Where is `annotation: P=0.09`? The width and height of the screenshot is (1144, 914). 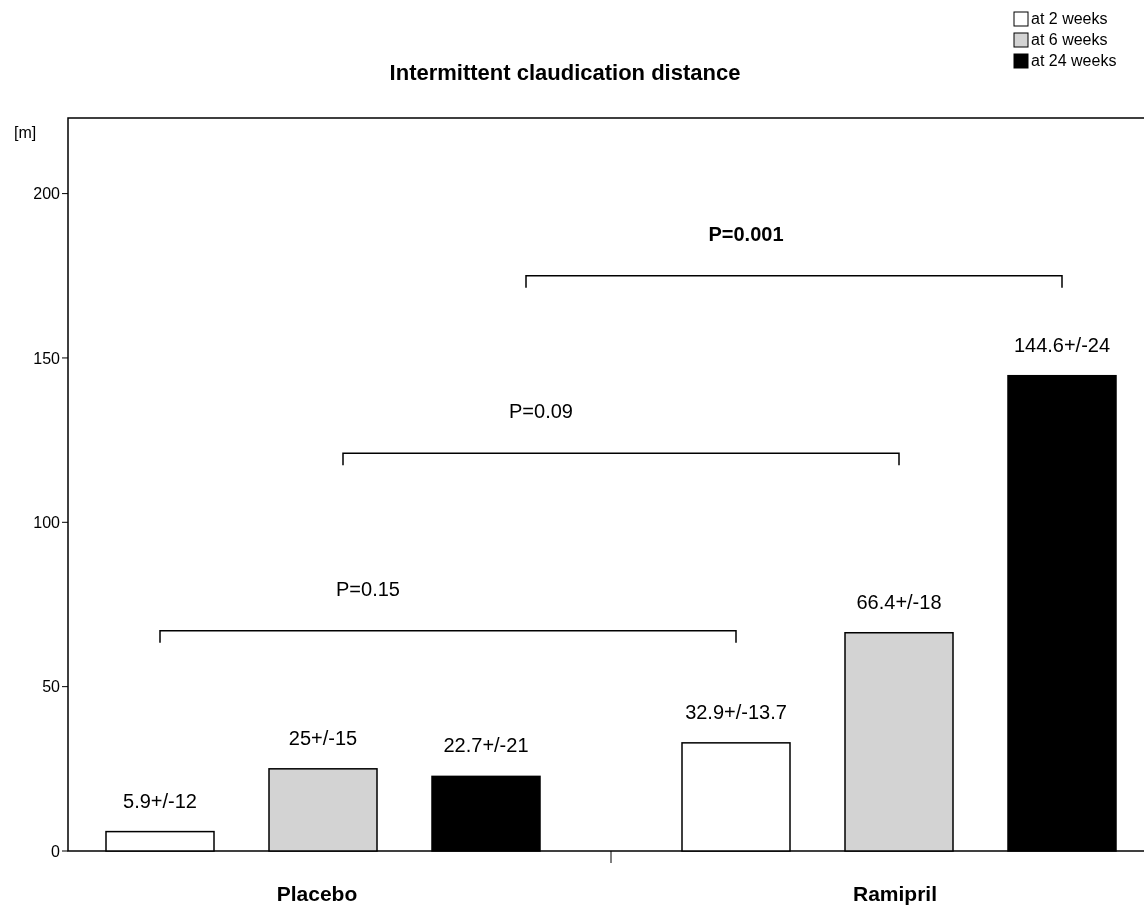 annotation: P=0.09 is located at coordinates (541, 411).